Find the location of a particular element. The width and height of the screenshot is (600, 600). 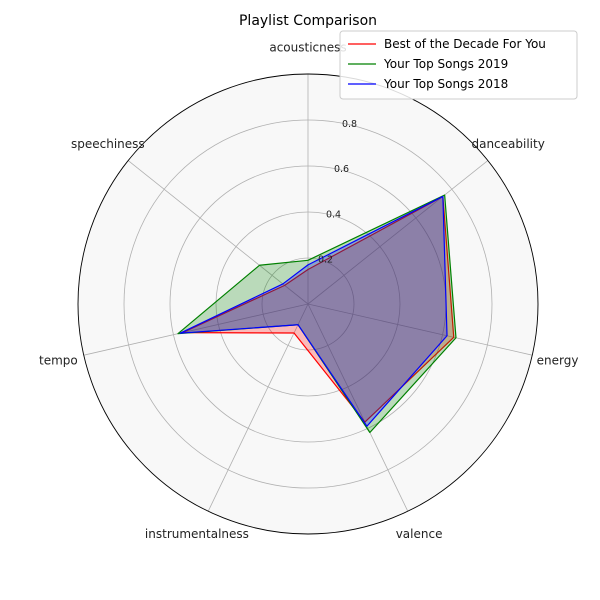

axis-label-valence: valence is located at coordinates (419, 534).